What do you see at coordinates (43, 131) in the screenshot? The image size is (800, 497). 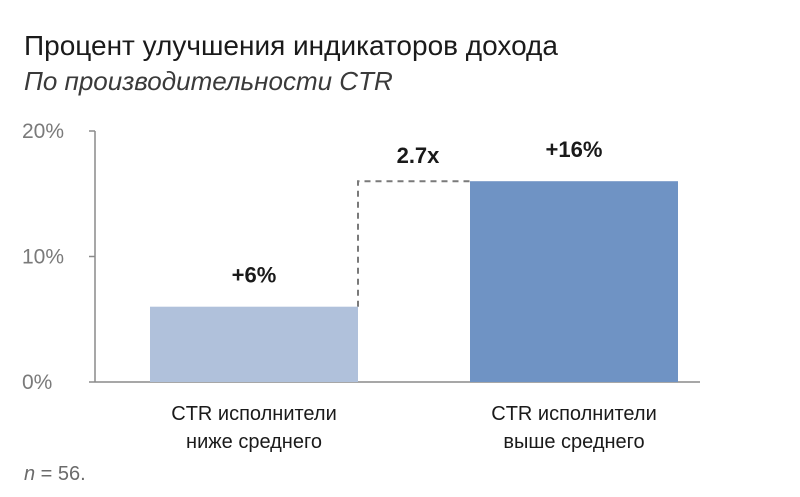 I see `y-tick-label: 20%` at bounding box center [43, 131].